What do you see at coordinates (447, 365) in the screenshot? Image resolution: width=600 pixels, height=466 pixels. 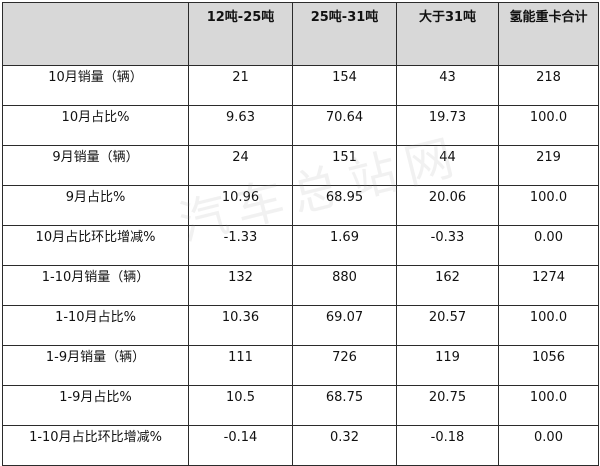 I see `cell-over-31t: 119` at bounding box center [447, 365].